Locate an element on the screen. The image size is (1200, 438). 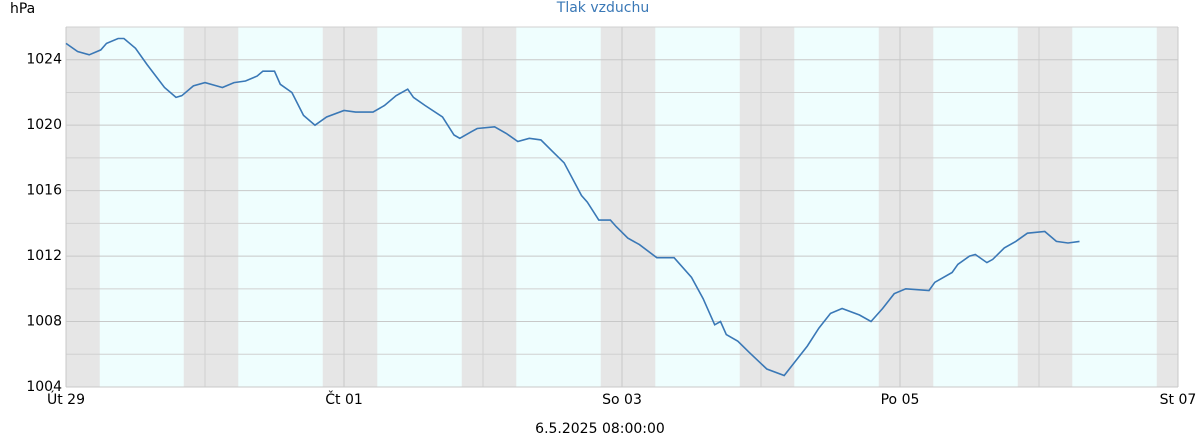
x-tick-label: St 07 is located at coordinates (1178, 400).